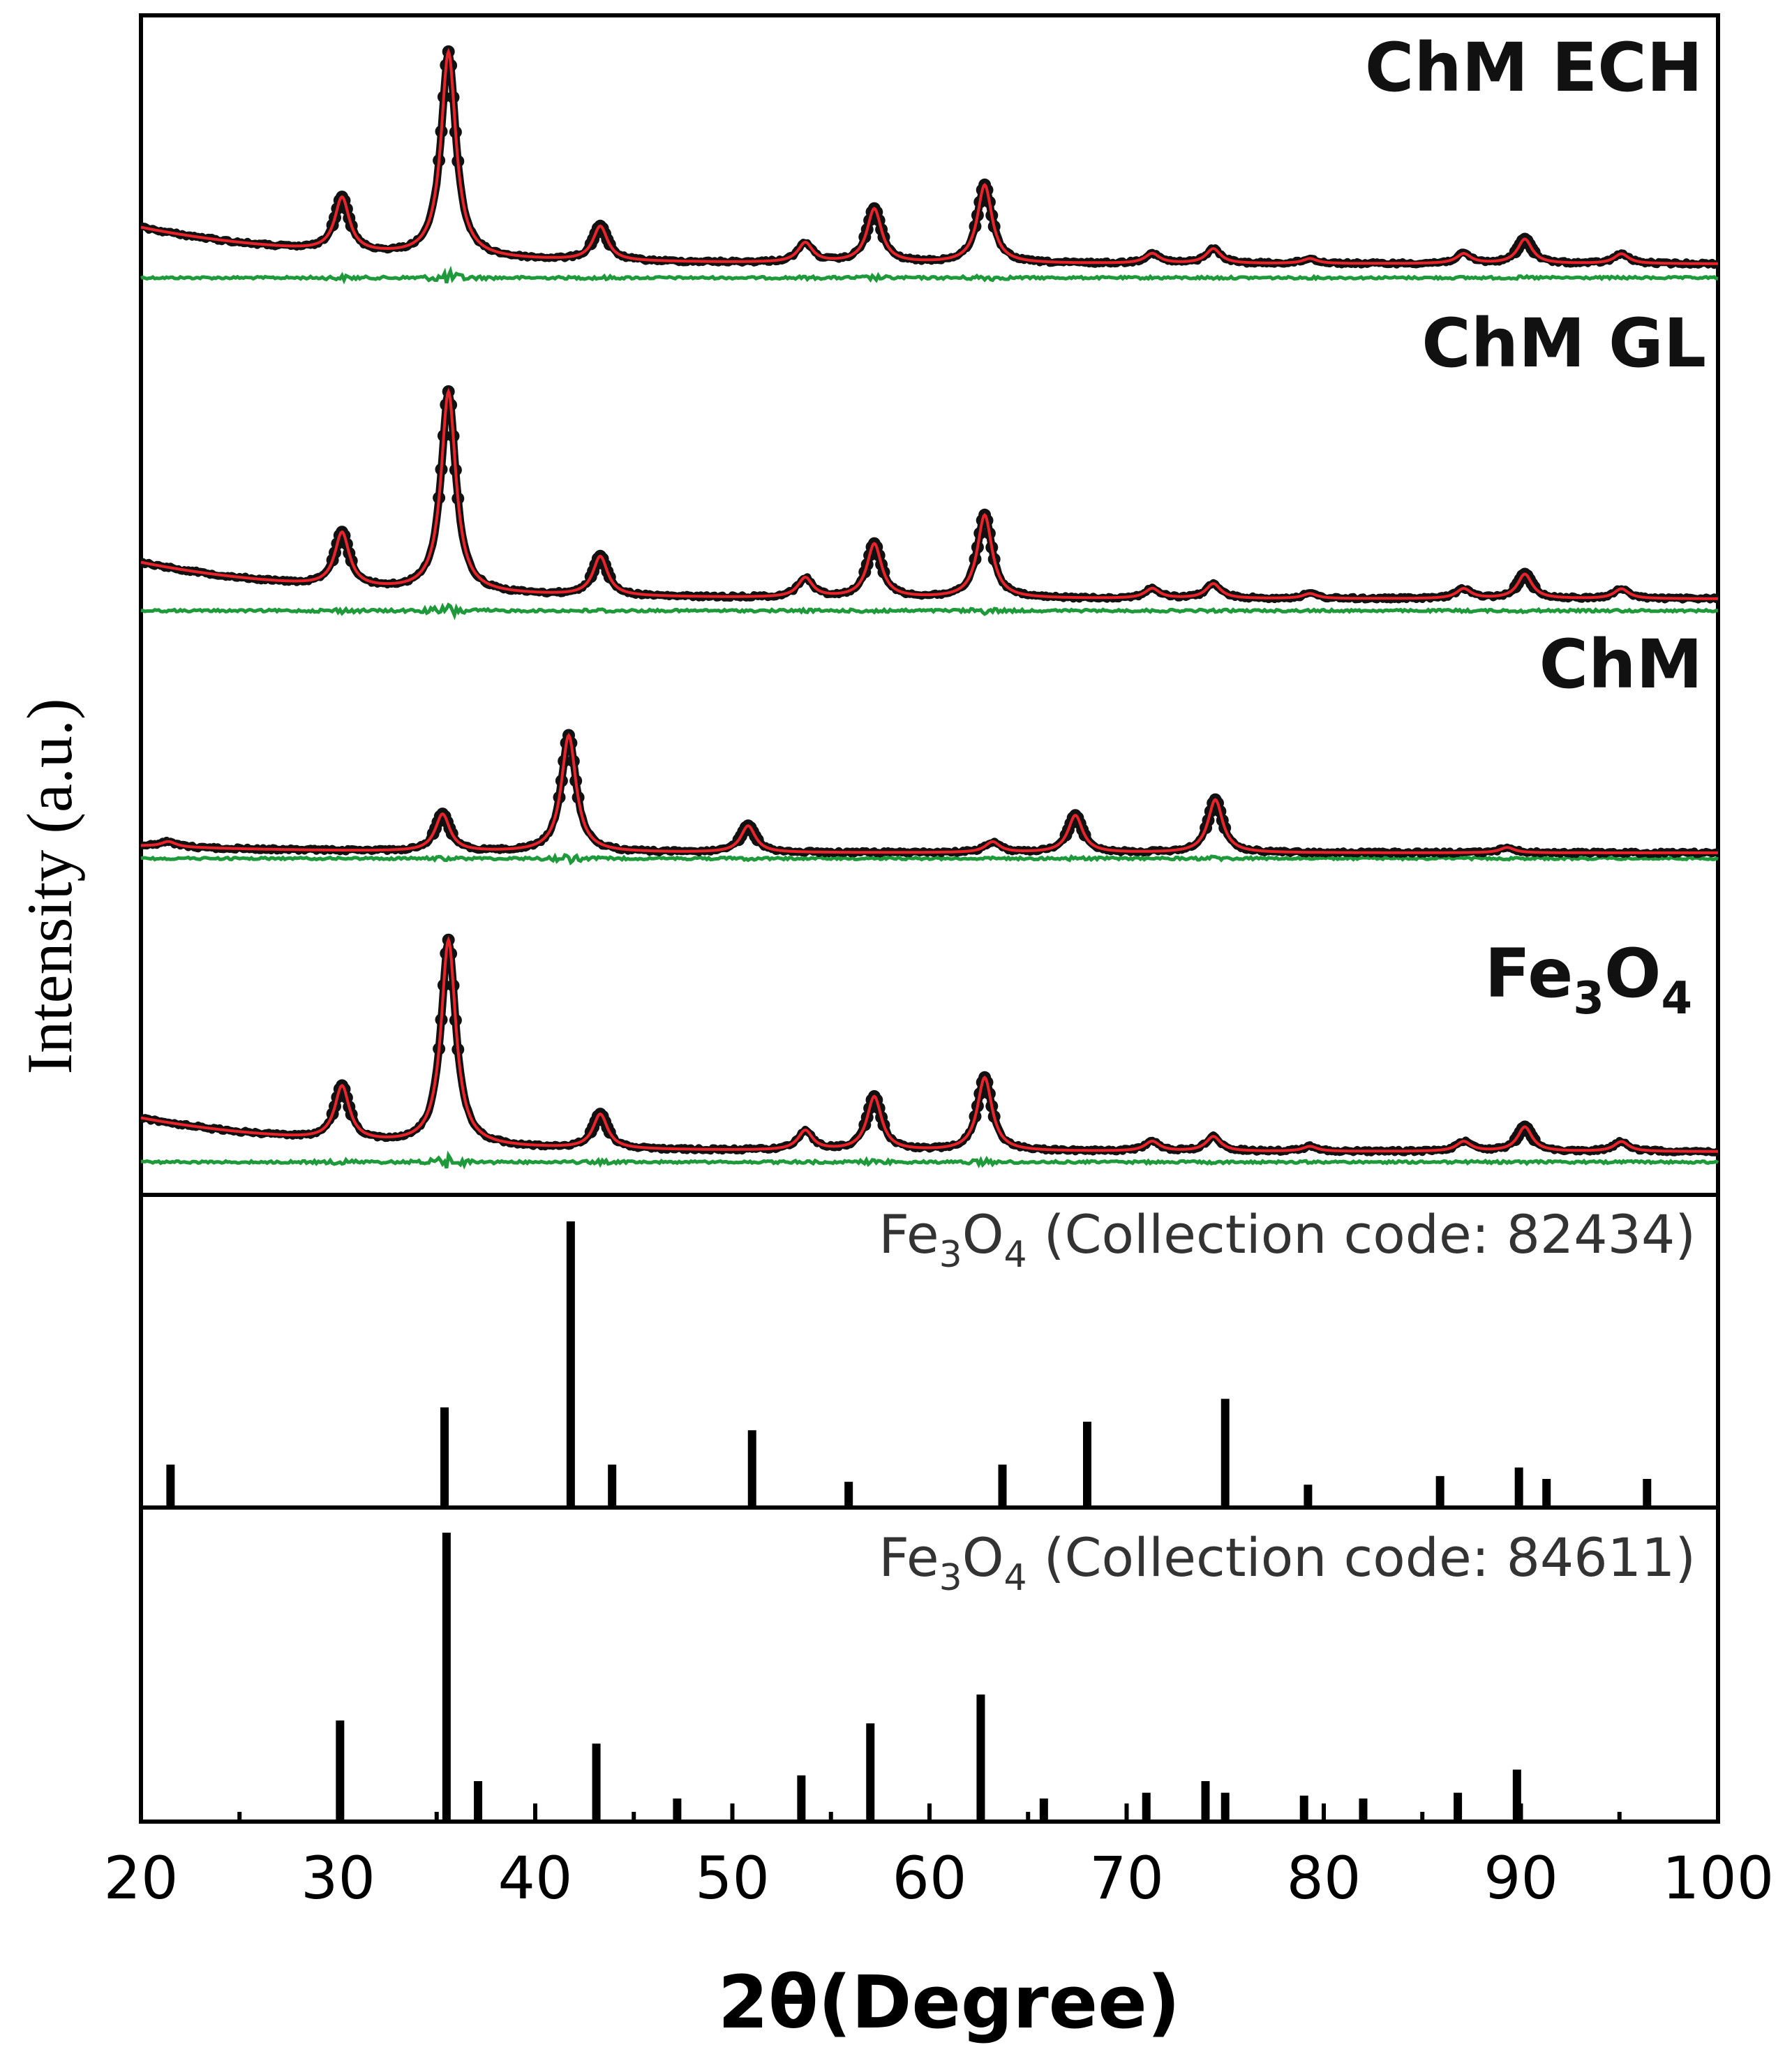 This screenshot has width=1792, height=2061. What do you see at coordinates (930, 1878) in the screenshot?
I see `x-tick-label: 60` at bounding box center [930, 1878].